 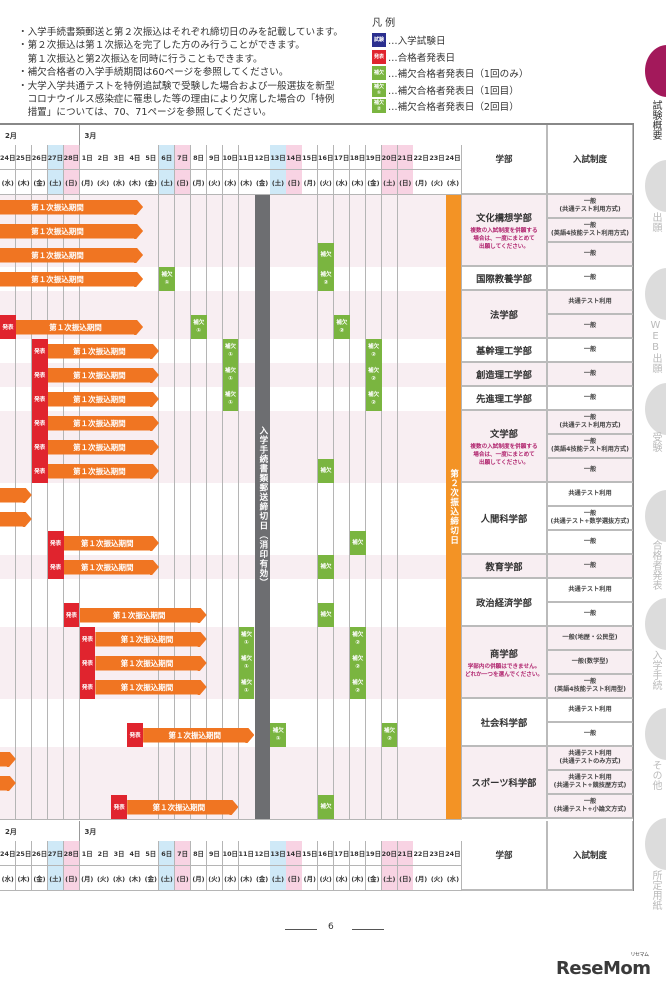 I want to click on system-header: 入試制度, so click(x=591, y=856).